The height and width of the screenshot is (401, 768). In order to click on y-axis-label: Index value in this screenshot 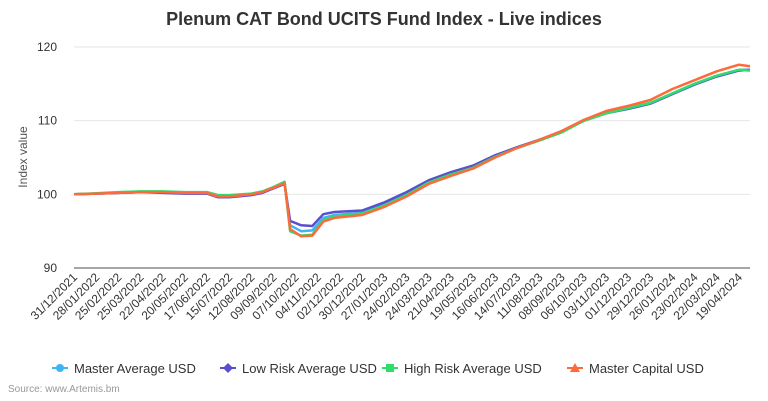, I will do `click(23, 157)`.